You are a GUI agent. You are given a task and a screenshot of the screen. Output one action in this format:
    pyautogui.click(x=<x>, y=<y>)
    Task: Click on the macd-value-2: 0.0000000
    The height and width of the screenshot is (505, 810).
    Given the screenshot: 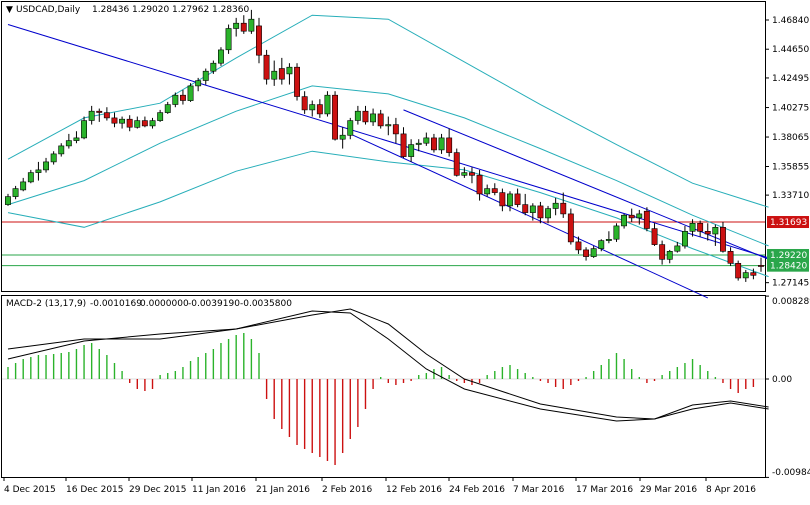 What is the action you would take?
    pyautogui.click(x=164, y=304)
    